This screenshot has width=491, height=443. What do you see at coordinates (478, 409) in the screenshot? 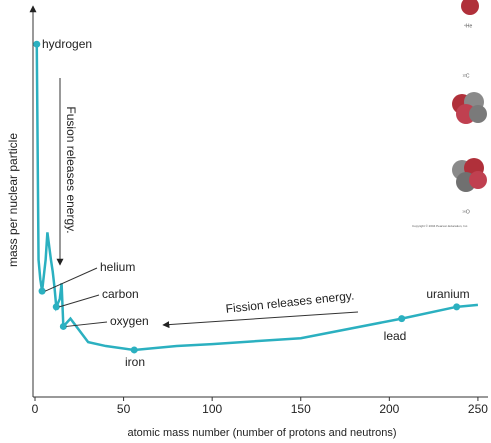
I see `x-tick-label: 250` at bounding box center [478, 409].